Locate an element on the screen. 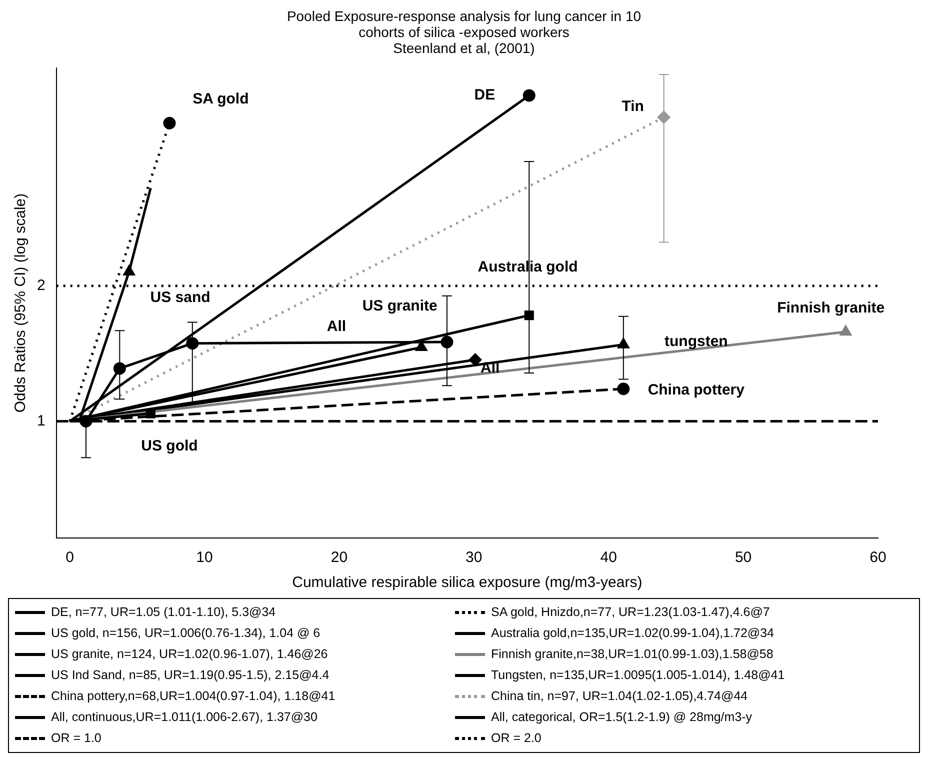  x-tick-label: 10 is located at coordinates (204, 557).